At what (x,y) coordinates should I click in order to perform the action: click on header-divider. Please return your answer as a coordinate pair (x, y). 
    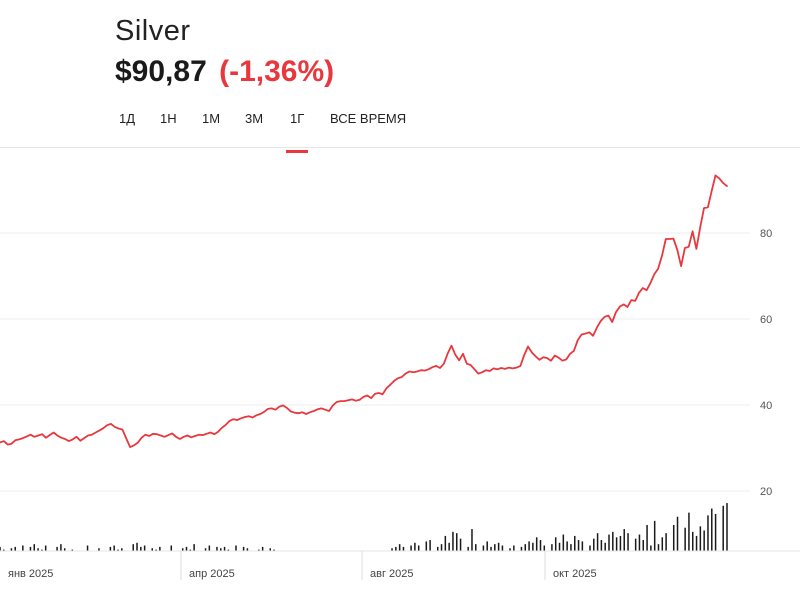
    Looking at the image, I should click on (400, 147).